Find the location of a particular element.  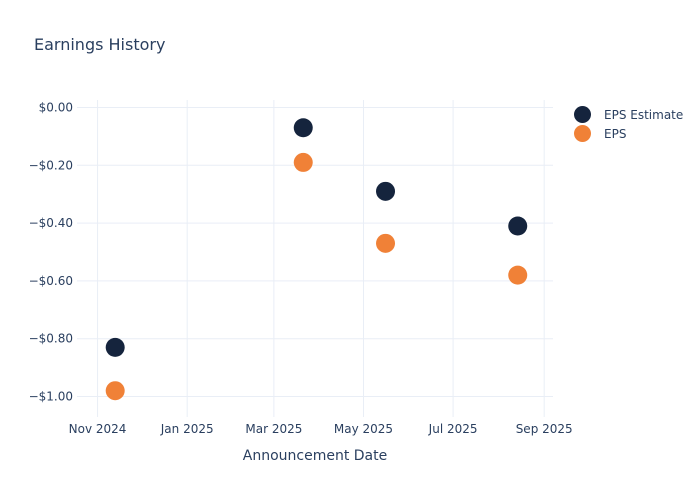

x-tick-label: Sep 2025 is located at coordinates (544, 429).